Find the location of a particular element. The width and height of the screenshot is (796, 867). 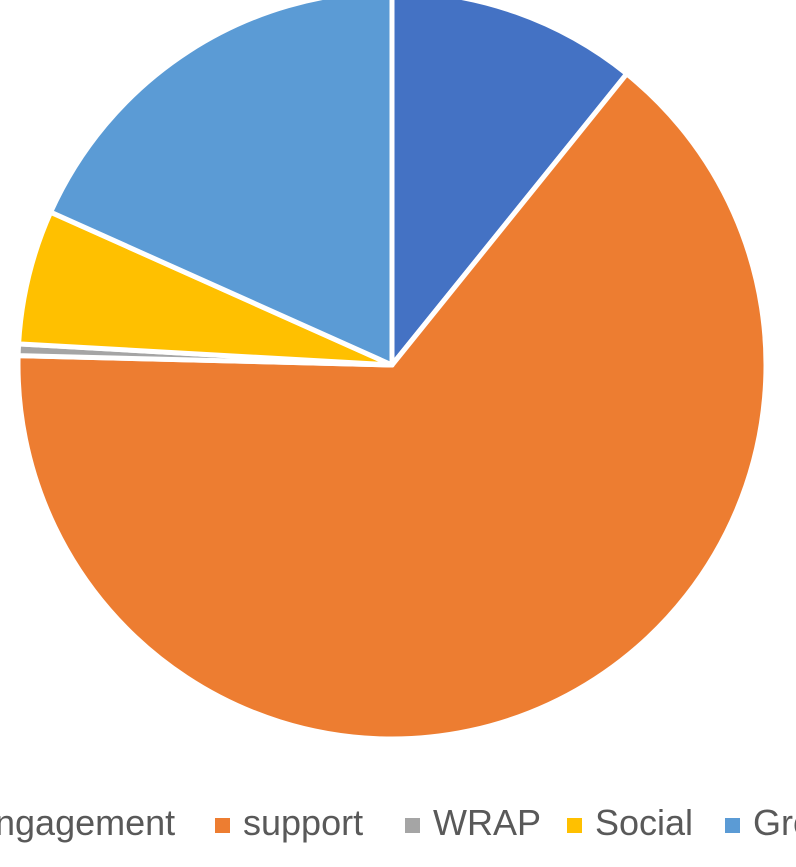

legend-marker-group is located at coordinates (732, 825).